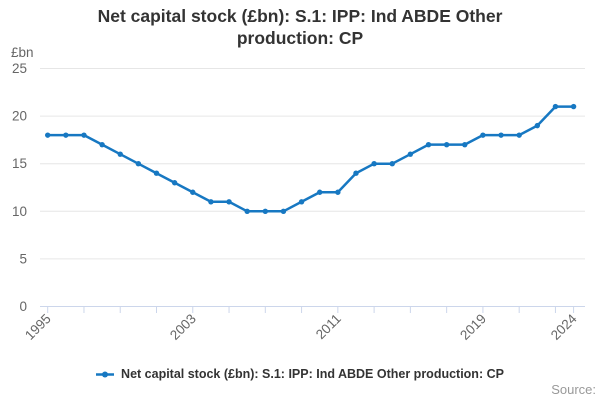 The height and width of the screenshot is (400, 600). I want to click on y-tick-label: 5, so click(23, 258).